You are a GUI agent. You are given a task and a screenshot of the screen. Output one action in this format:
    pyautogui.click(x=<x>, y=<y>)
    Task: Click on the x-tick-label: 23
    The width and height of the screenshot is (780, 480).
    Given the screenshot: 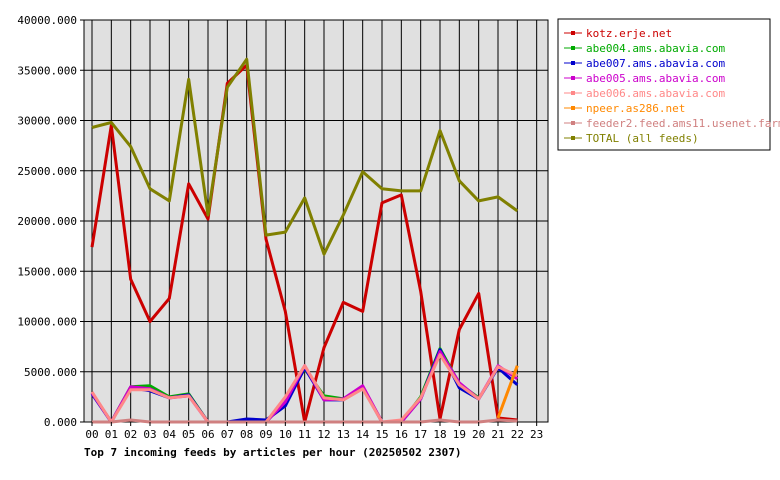 What is the action you would take?
    pyautogui.click(x=536, y=434)
    